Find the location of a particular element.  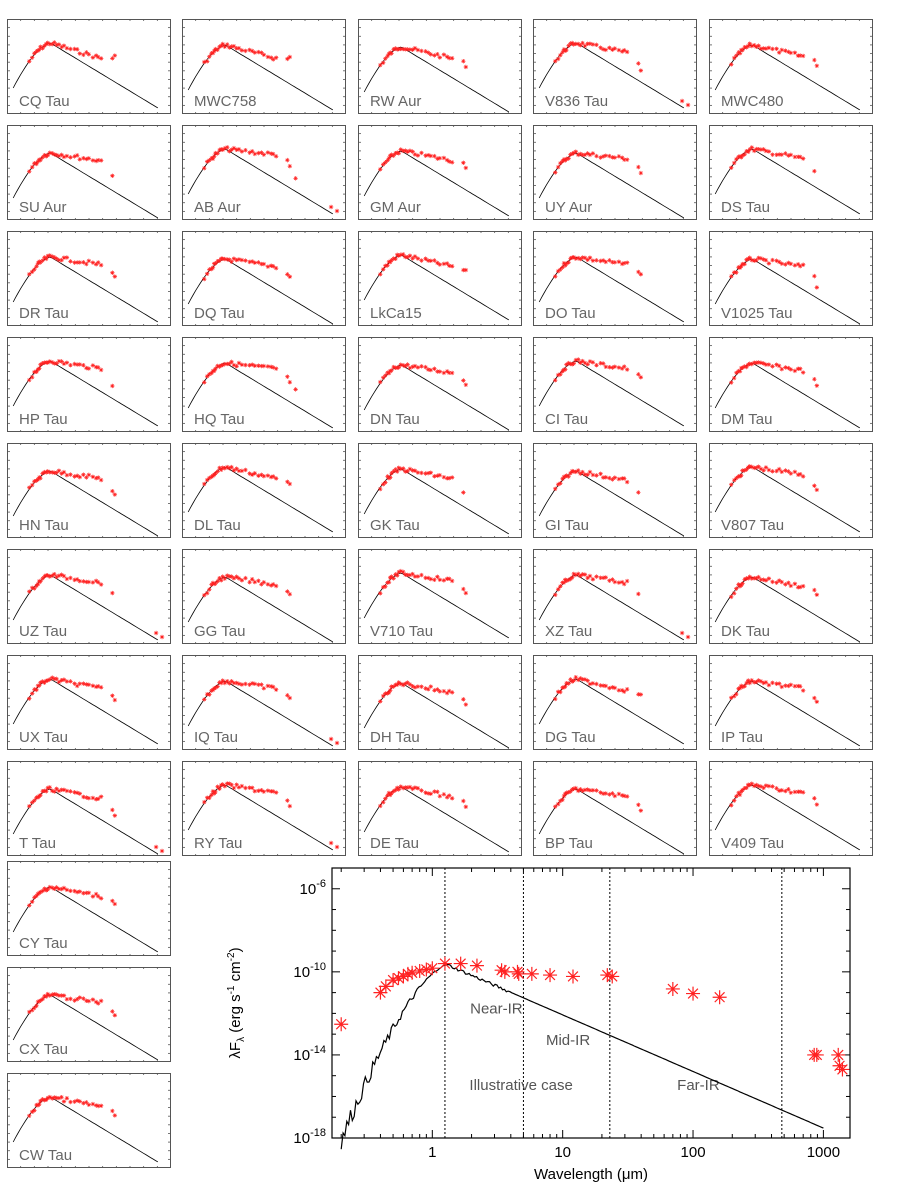

sed-panel: GK Tau is located at coordinates (440, 490).